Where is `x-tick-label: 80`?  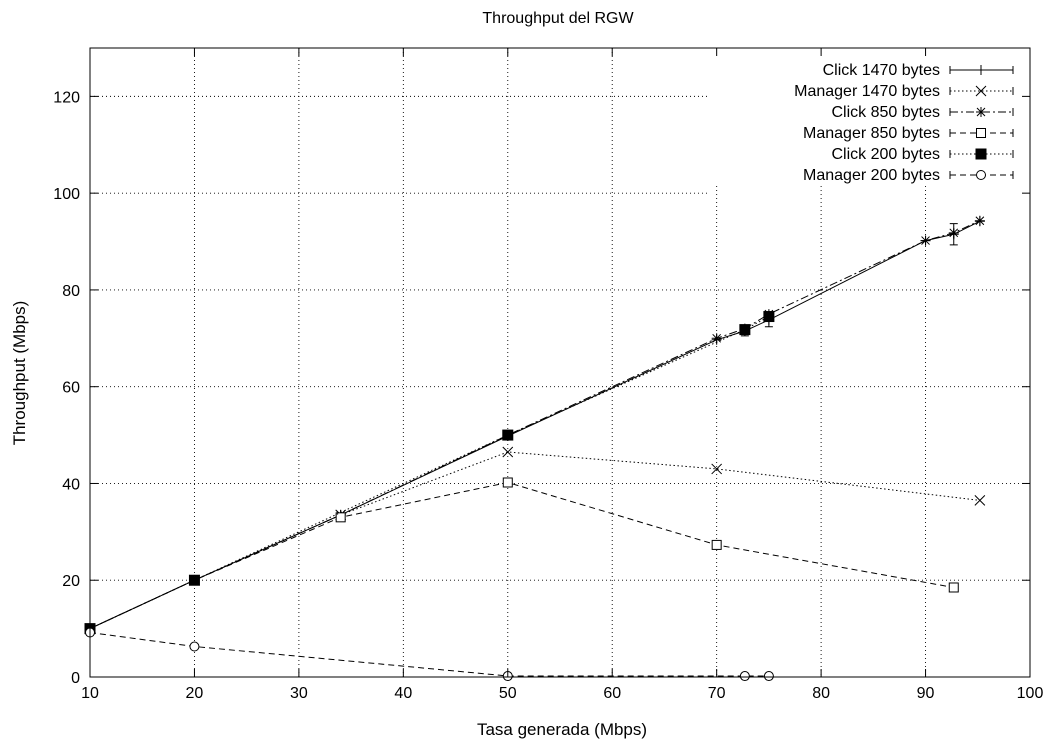 x-tick-label: 80 is located at coordinates (821, 693).